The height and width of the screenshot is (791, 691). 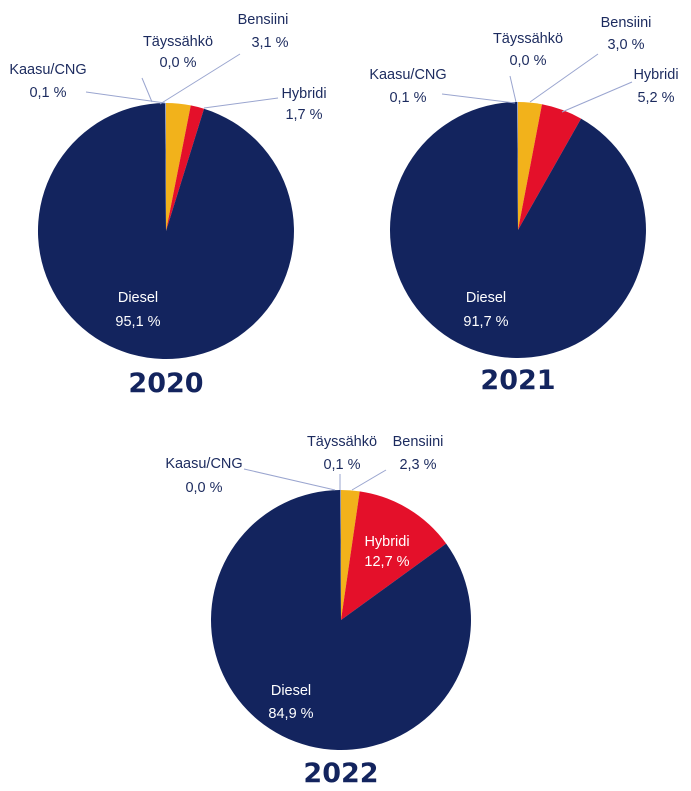 What do you see at coordinates (165, 383) in the screenshot?
I see `chart-title-year: 2020` at bounding box center [165, 383].